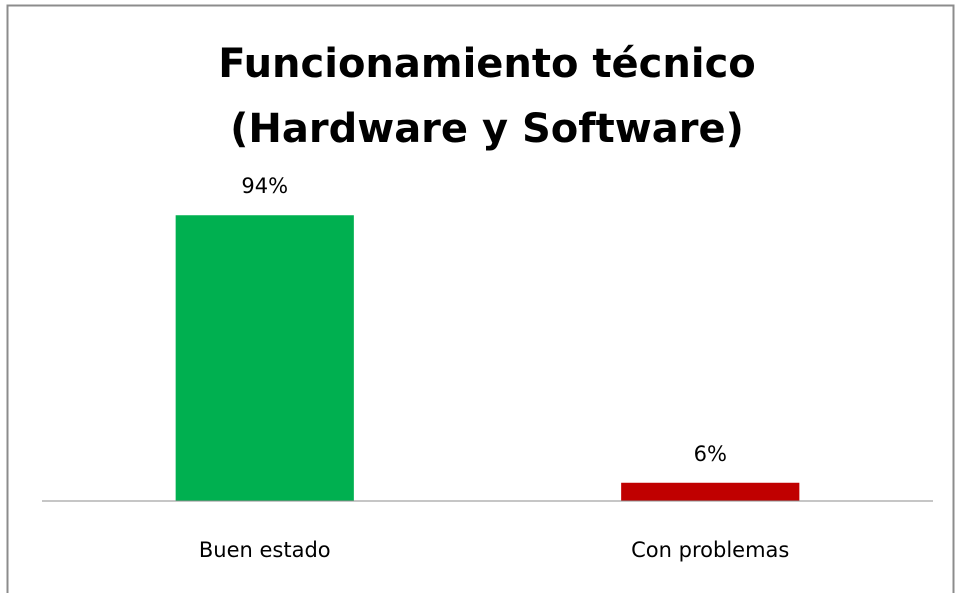 Image resolution: width=955 pixels, height=593 pixels. Describe the element at coordinates (710, 550) in the screenshot. I see `x-tick-label: Con problemas` at that location.